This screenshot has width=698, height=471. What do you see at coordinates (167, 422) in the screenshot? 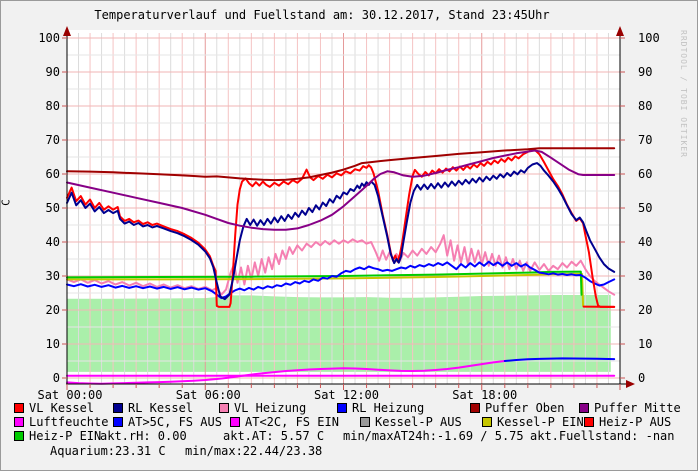
I see `legend-item-at-5c-fs-aus: AT>5C, FS AUS` at bounding box center [167, 422].